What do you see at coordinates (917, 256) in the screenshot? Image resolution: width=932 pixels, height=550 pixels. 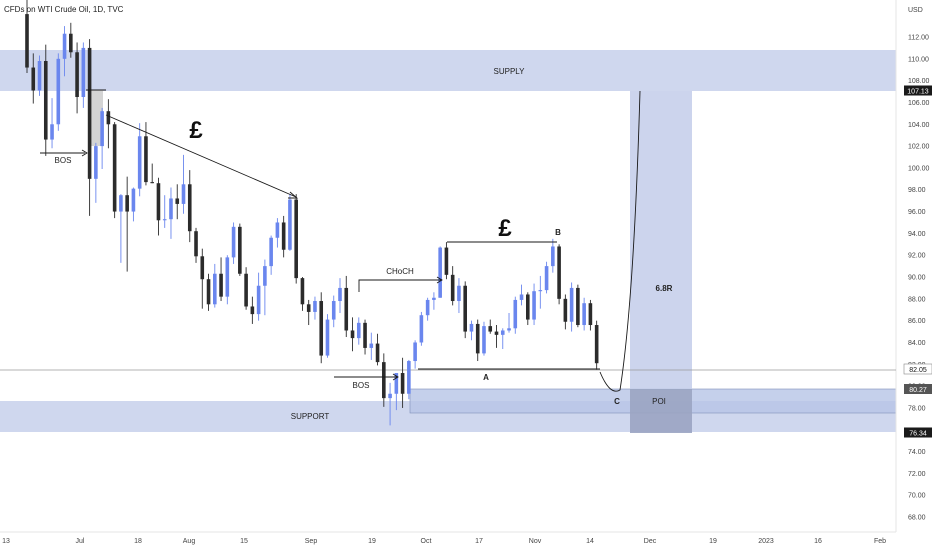 I see `y-tick-label: 92.00` at bounding box center [917, 256].